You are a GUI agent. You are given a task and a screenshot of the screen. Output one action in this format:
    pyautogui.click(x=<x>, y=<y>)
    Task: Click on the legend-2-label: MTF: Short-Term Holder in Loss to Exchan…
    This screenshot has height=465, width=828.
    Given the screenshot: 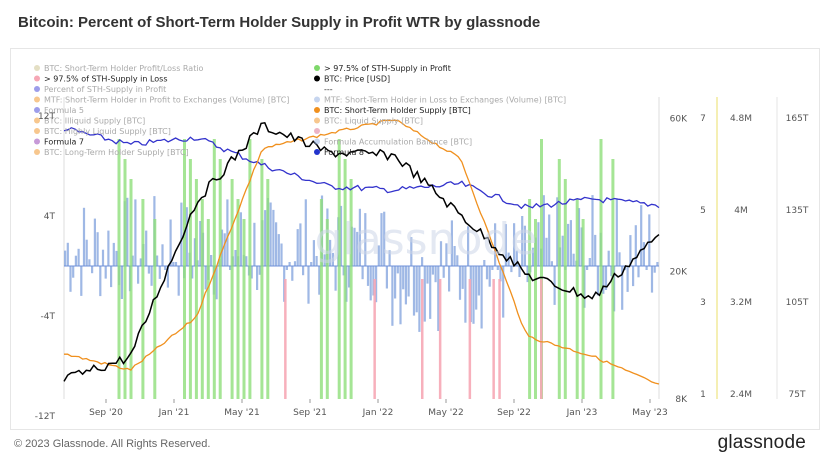 What is the action you would take?
    pyautogui.click(x=445, y=100)
    